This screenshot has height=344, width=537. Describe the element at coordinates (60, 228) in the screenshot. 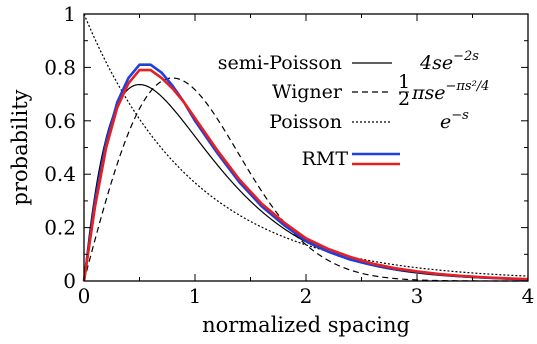

I see `y-tick-label: 0.2` at that location.